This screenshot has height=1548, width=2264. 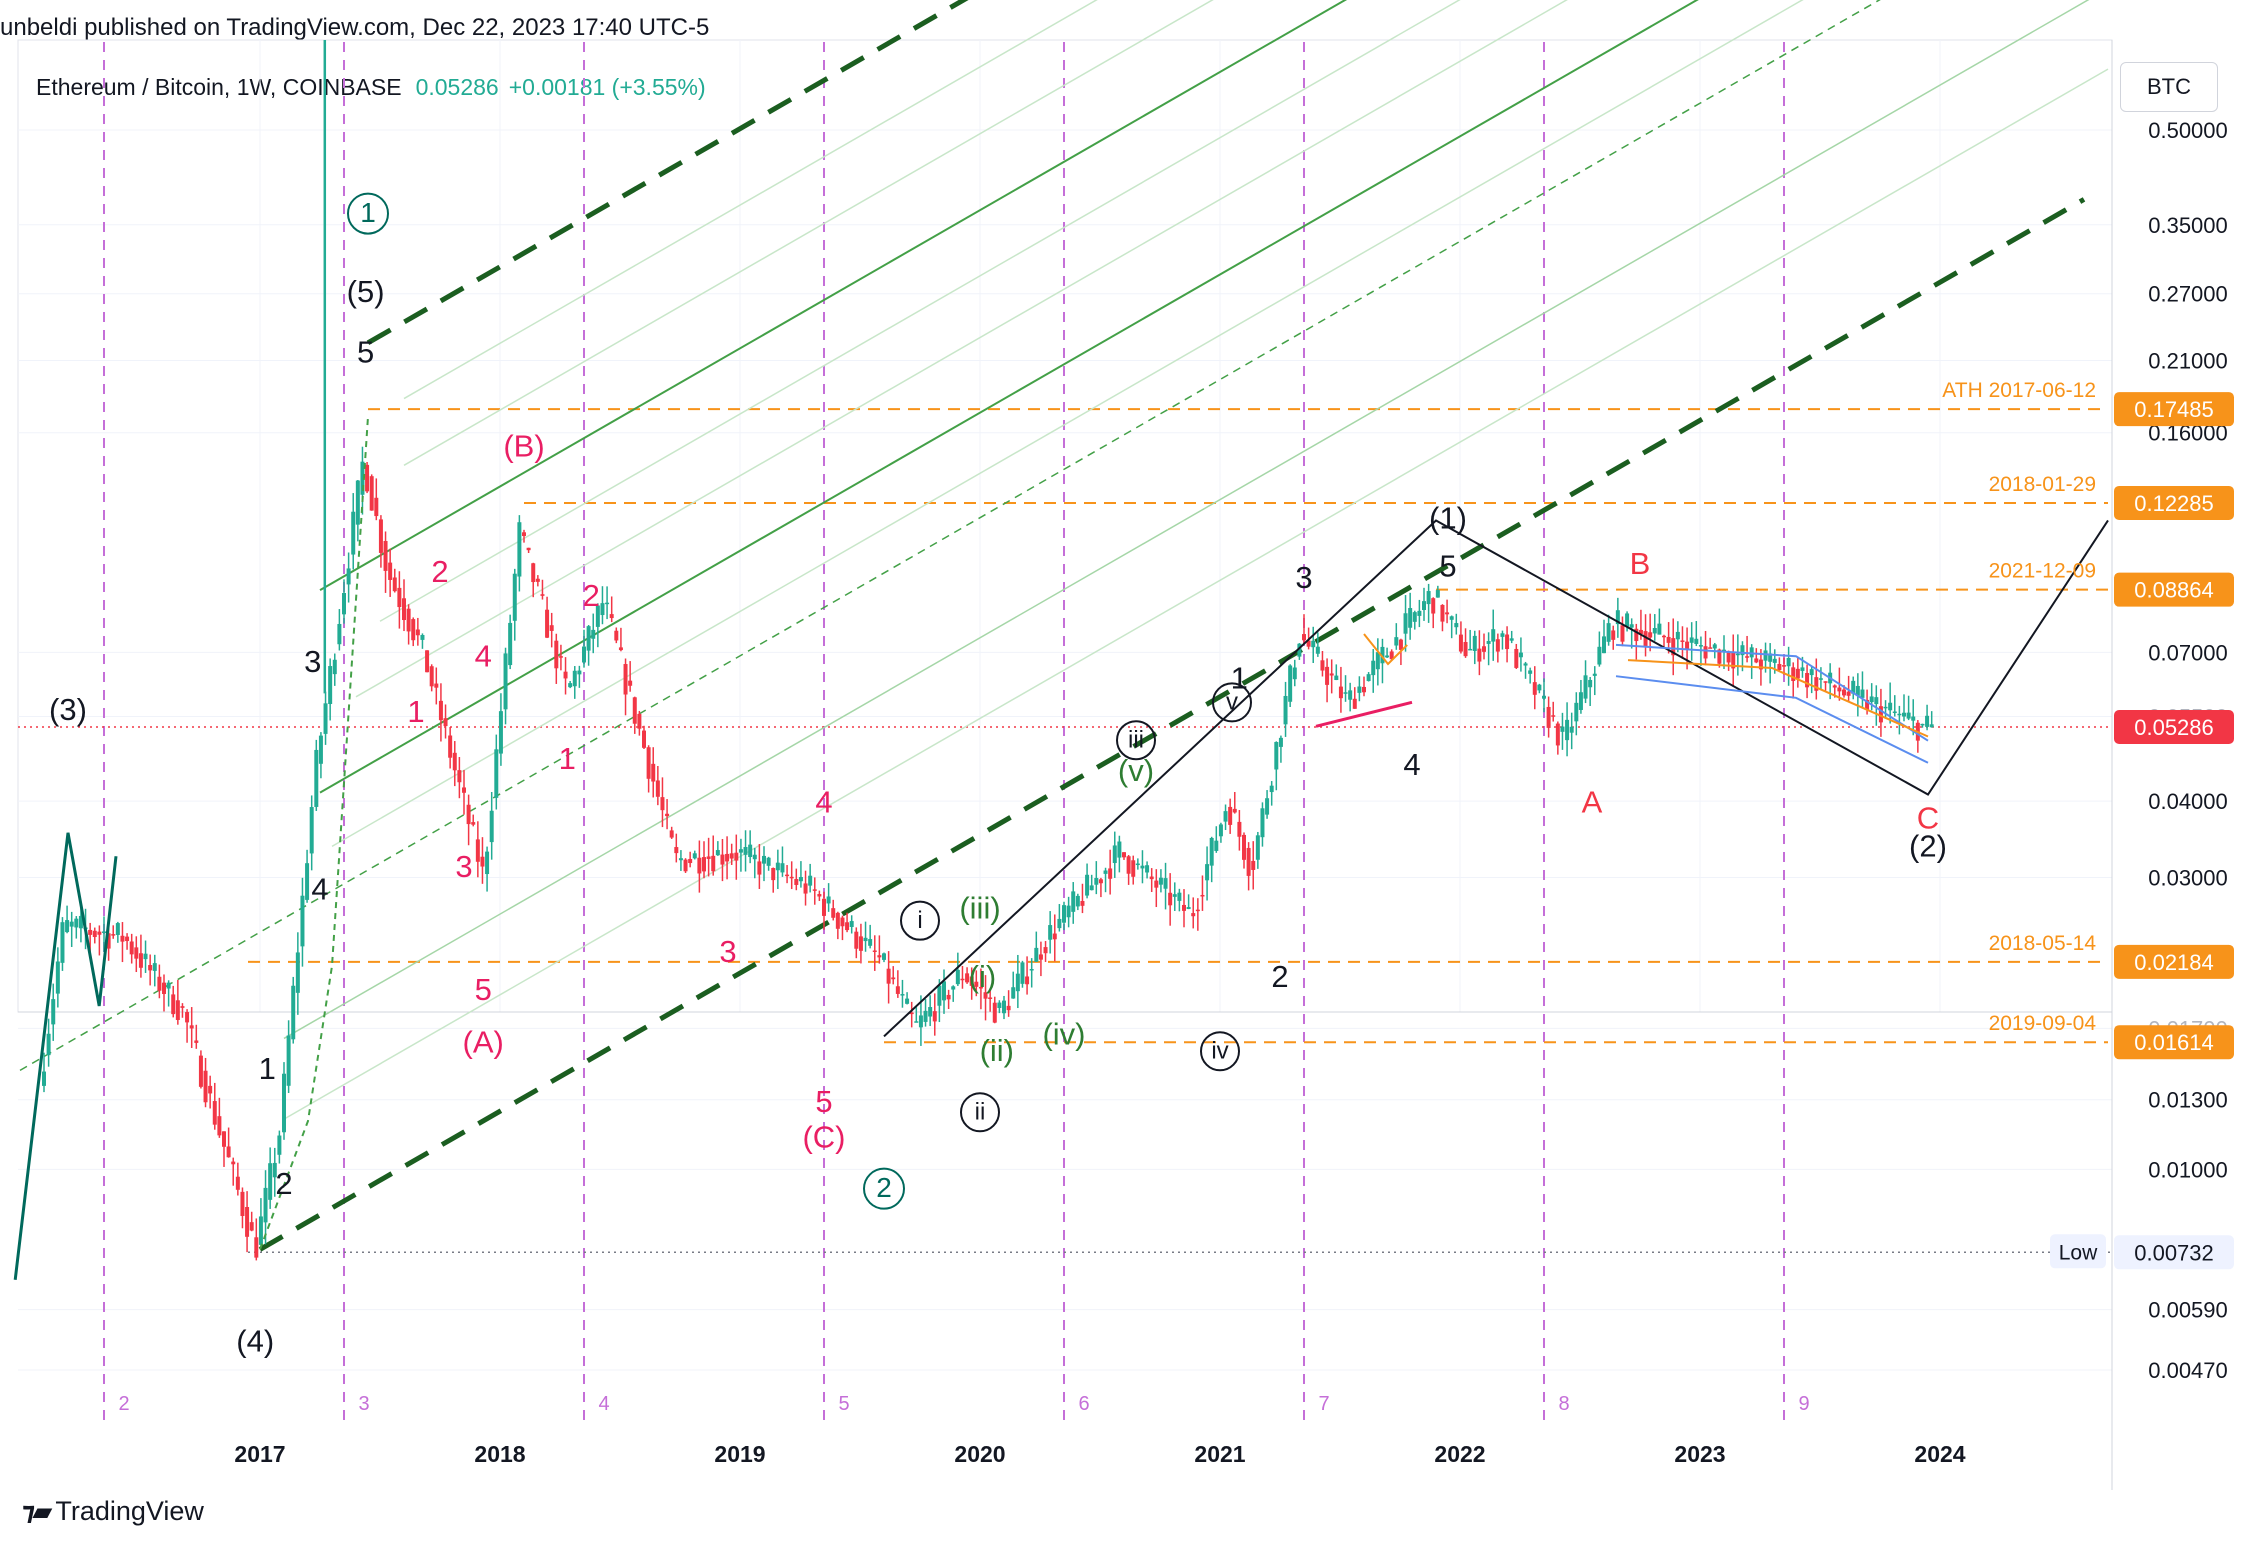 I want to click on low-tag-box, so click(x=2078, y=1251).